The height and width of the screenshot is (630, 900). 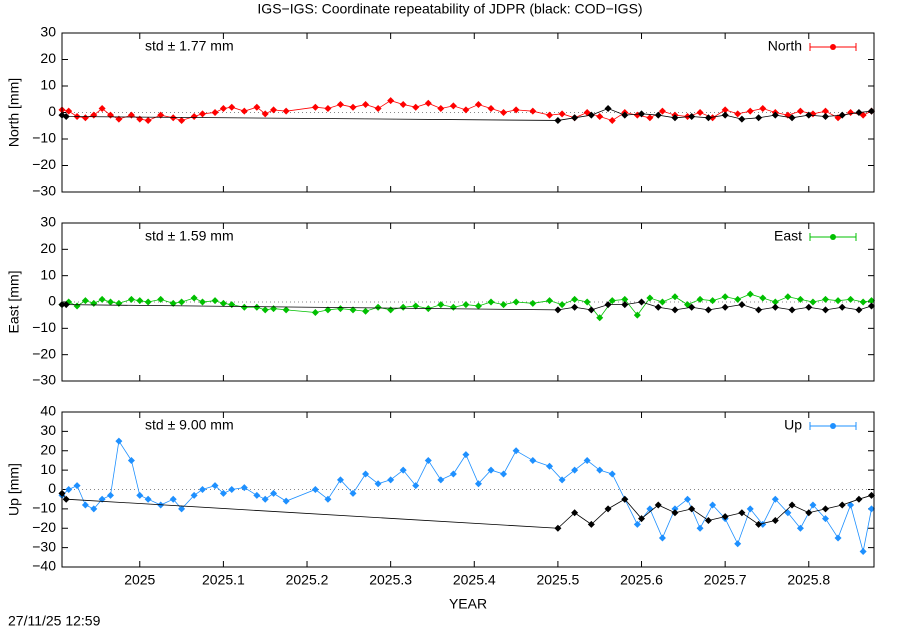 What do you see at coordinates (54, 621) in the screenshot?
I see `timestamp: 27/11/25 12:59` at bounding box center [54, 621].